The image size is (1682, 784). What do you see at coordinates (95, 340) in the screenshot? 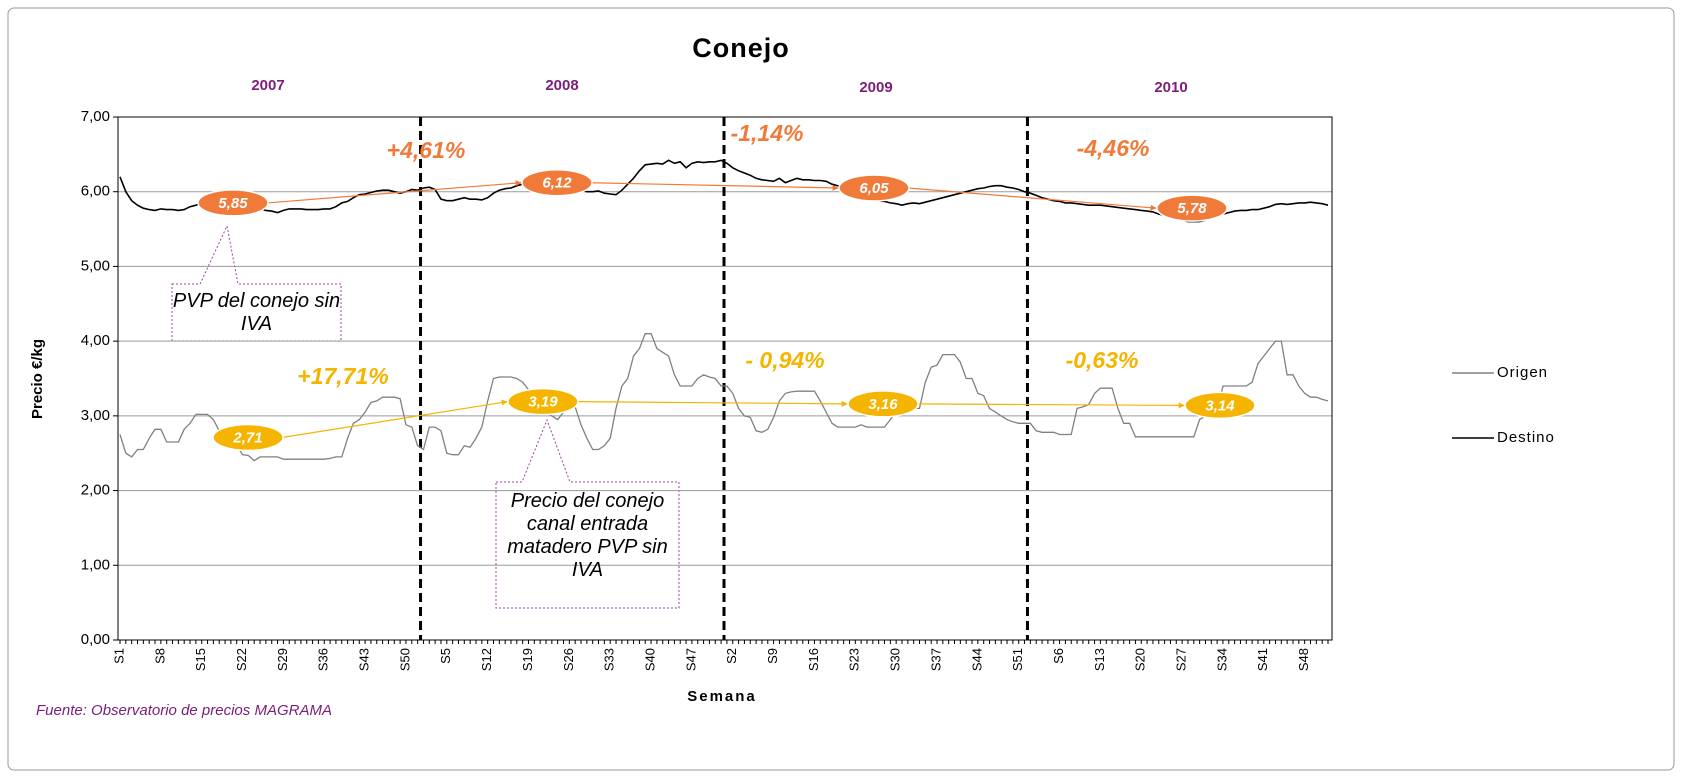
I see `y-tick-label: 4,00` at bounding box center [95, 340].